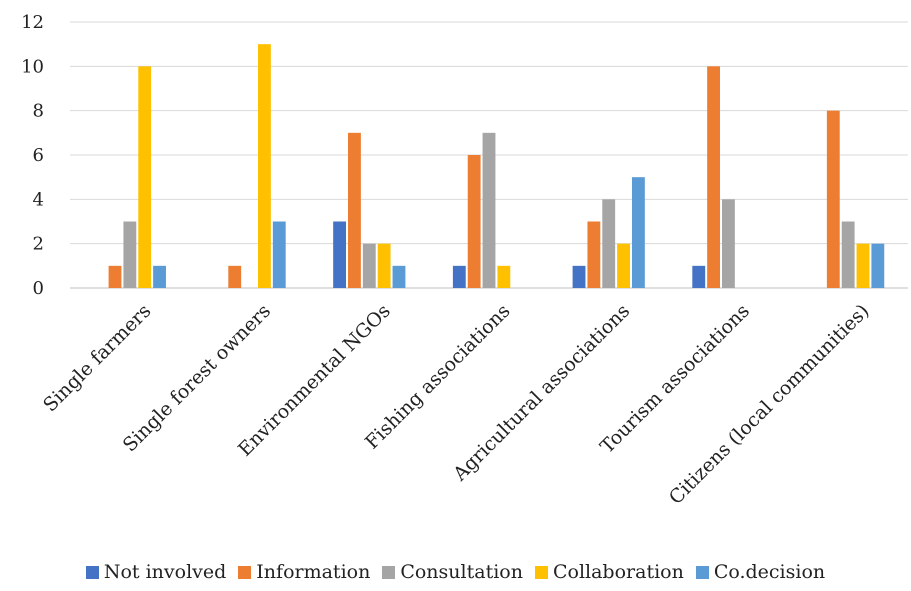  Describe the element at coordinates (32, 22) in the screenshot. I see `y-tick-label: 12` at that location.